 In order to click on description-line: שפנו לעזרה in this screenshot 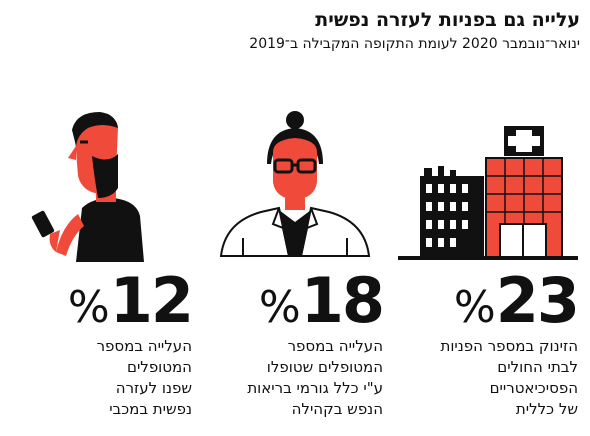, I will do `click(153, 388)`.